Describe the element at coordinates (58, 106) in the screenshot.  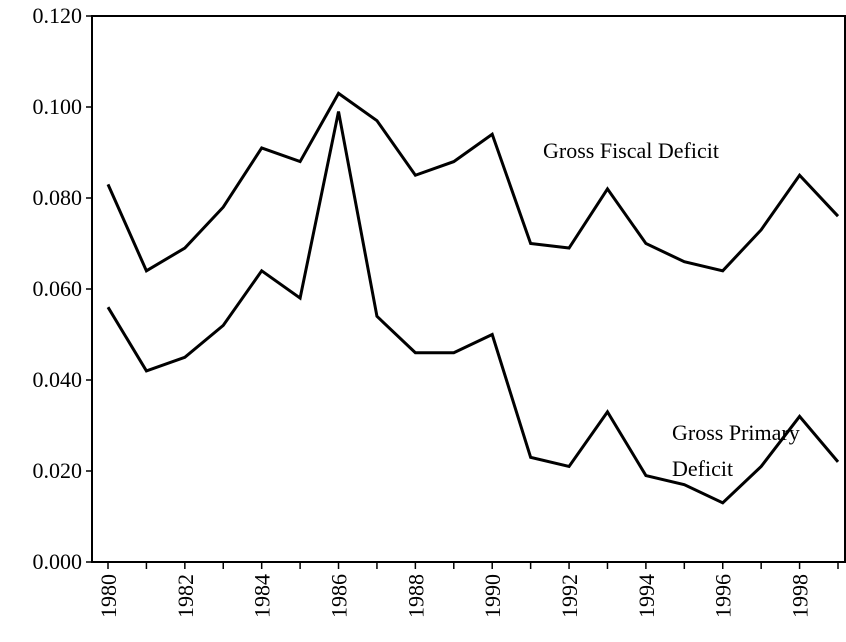
I see `y-tick-label: 0.100` at that location.